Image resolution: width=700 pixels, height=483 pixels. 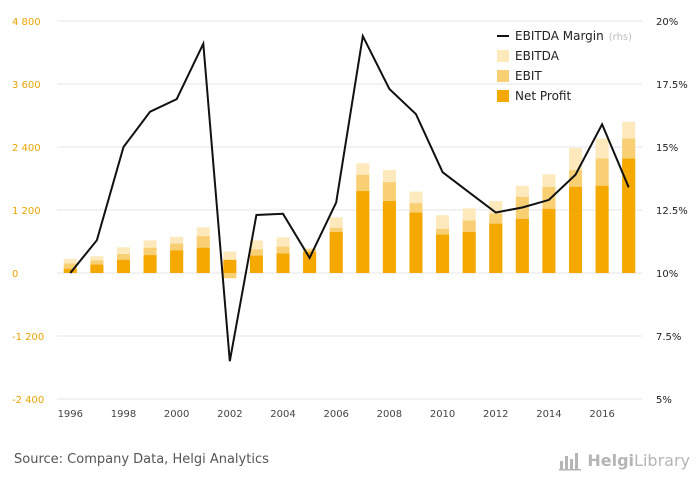 I want to click on right-tick-label: 20%, so click(x=667, y=22).